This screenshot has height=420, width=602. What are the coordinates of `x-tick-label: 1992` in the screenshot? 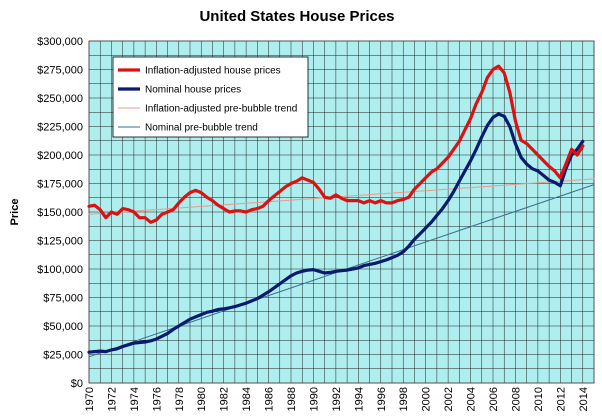 It's located at (337, 399).